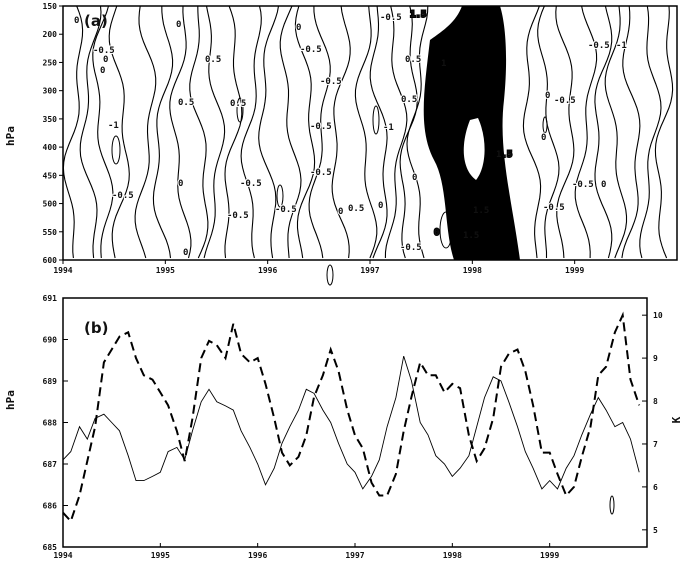 The image size is (687, 561). I want to click on left-tick-label: 689, so click(50, 381).